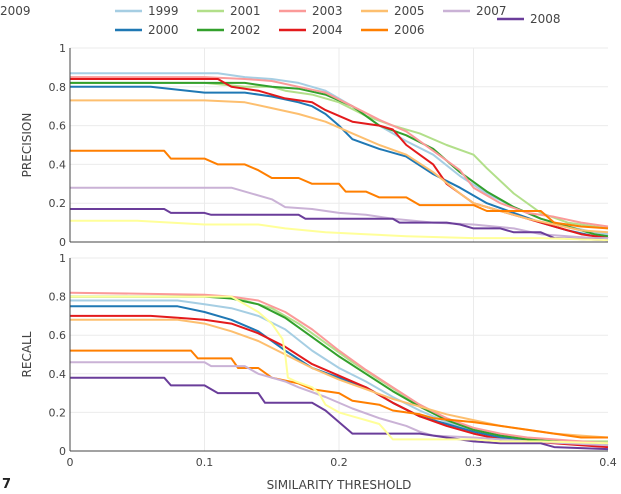  I want to click on legend-label: 2003, so click(327, 11).